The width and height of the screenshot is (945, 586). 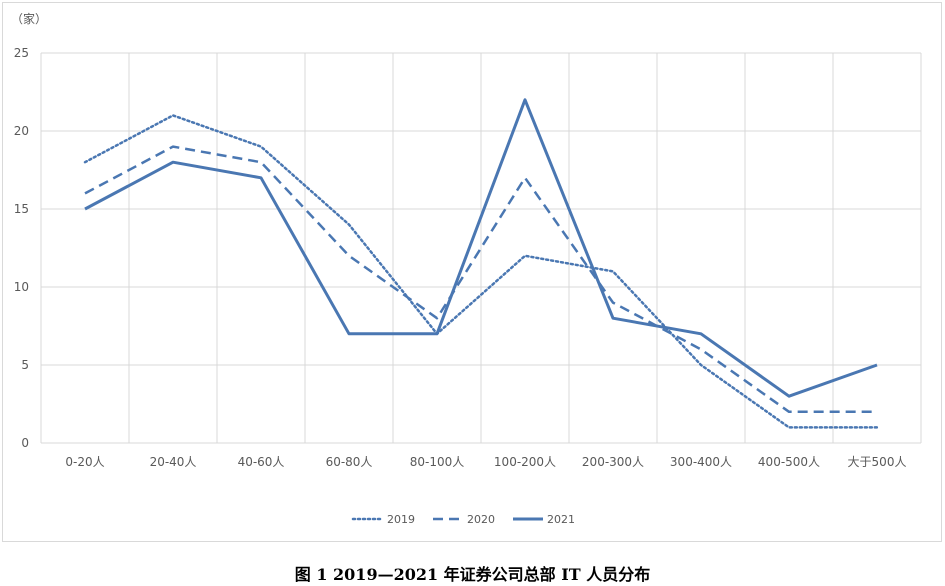 What do you see at coordinates (525, 462) in the screenshot?
I see `x-tick-label: 100-200人` at bounding box center [525, 462].